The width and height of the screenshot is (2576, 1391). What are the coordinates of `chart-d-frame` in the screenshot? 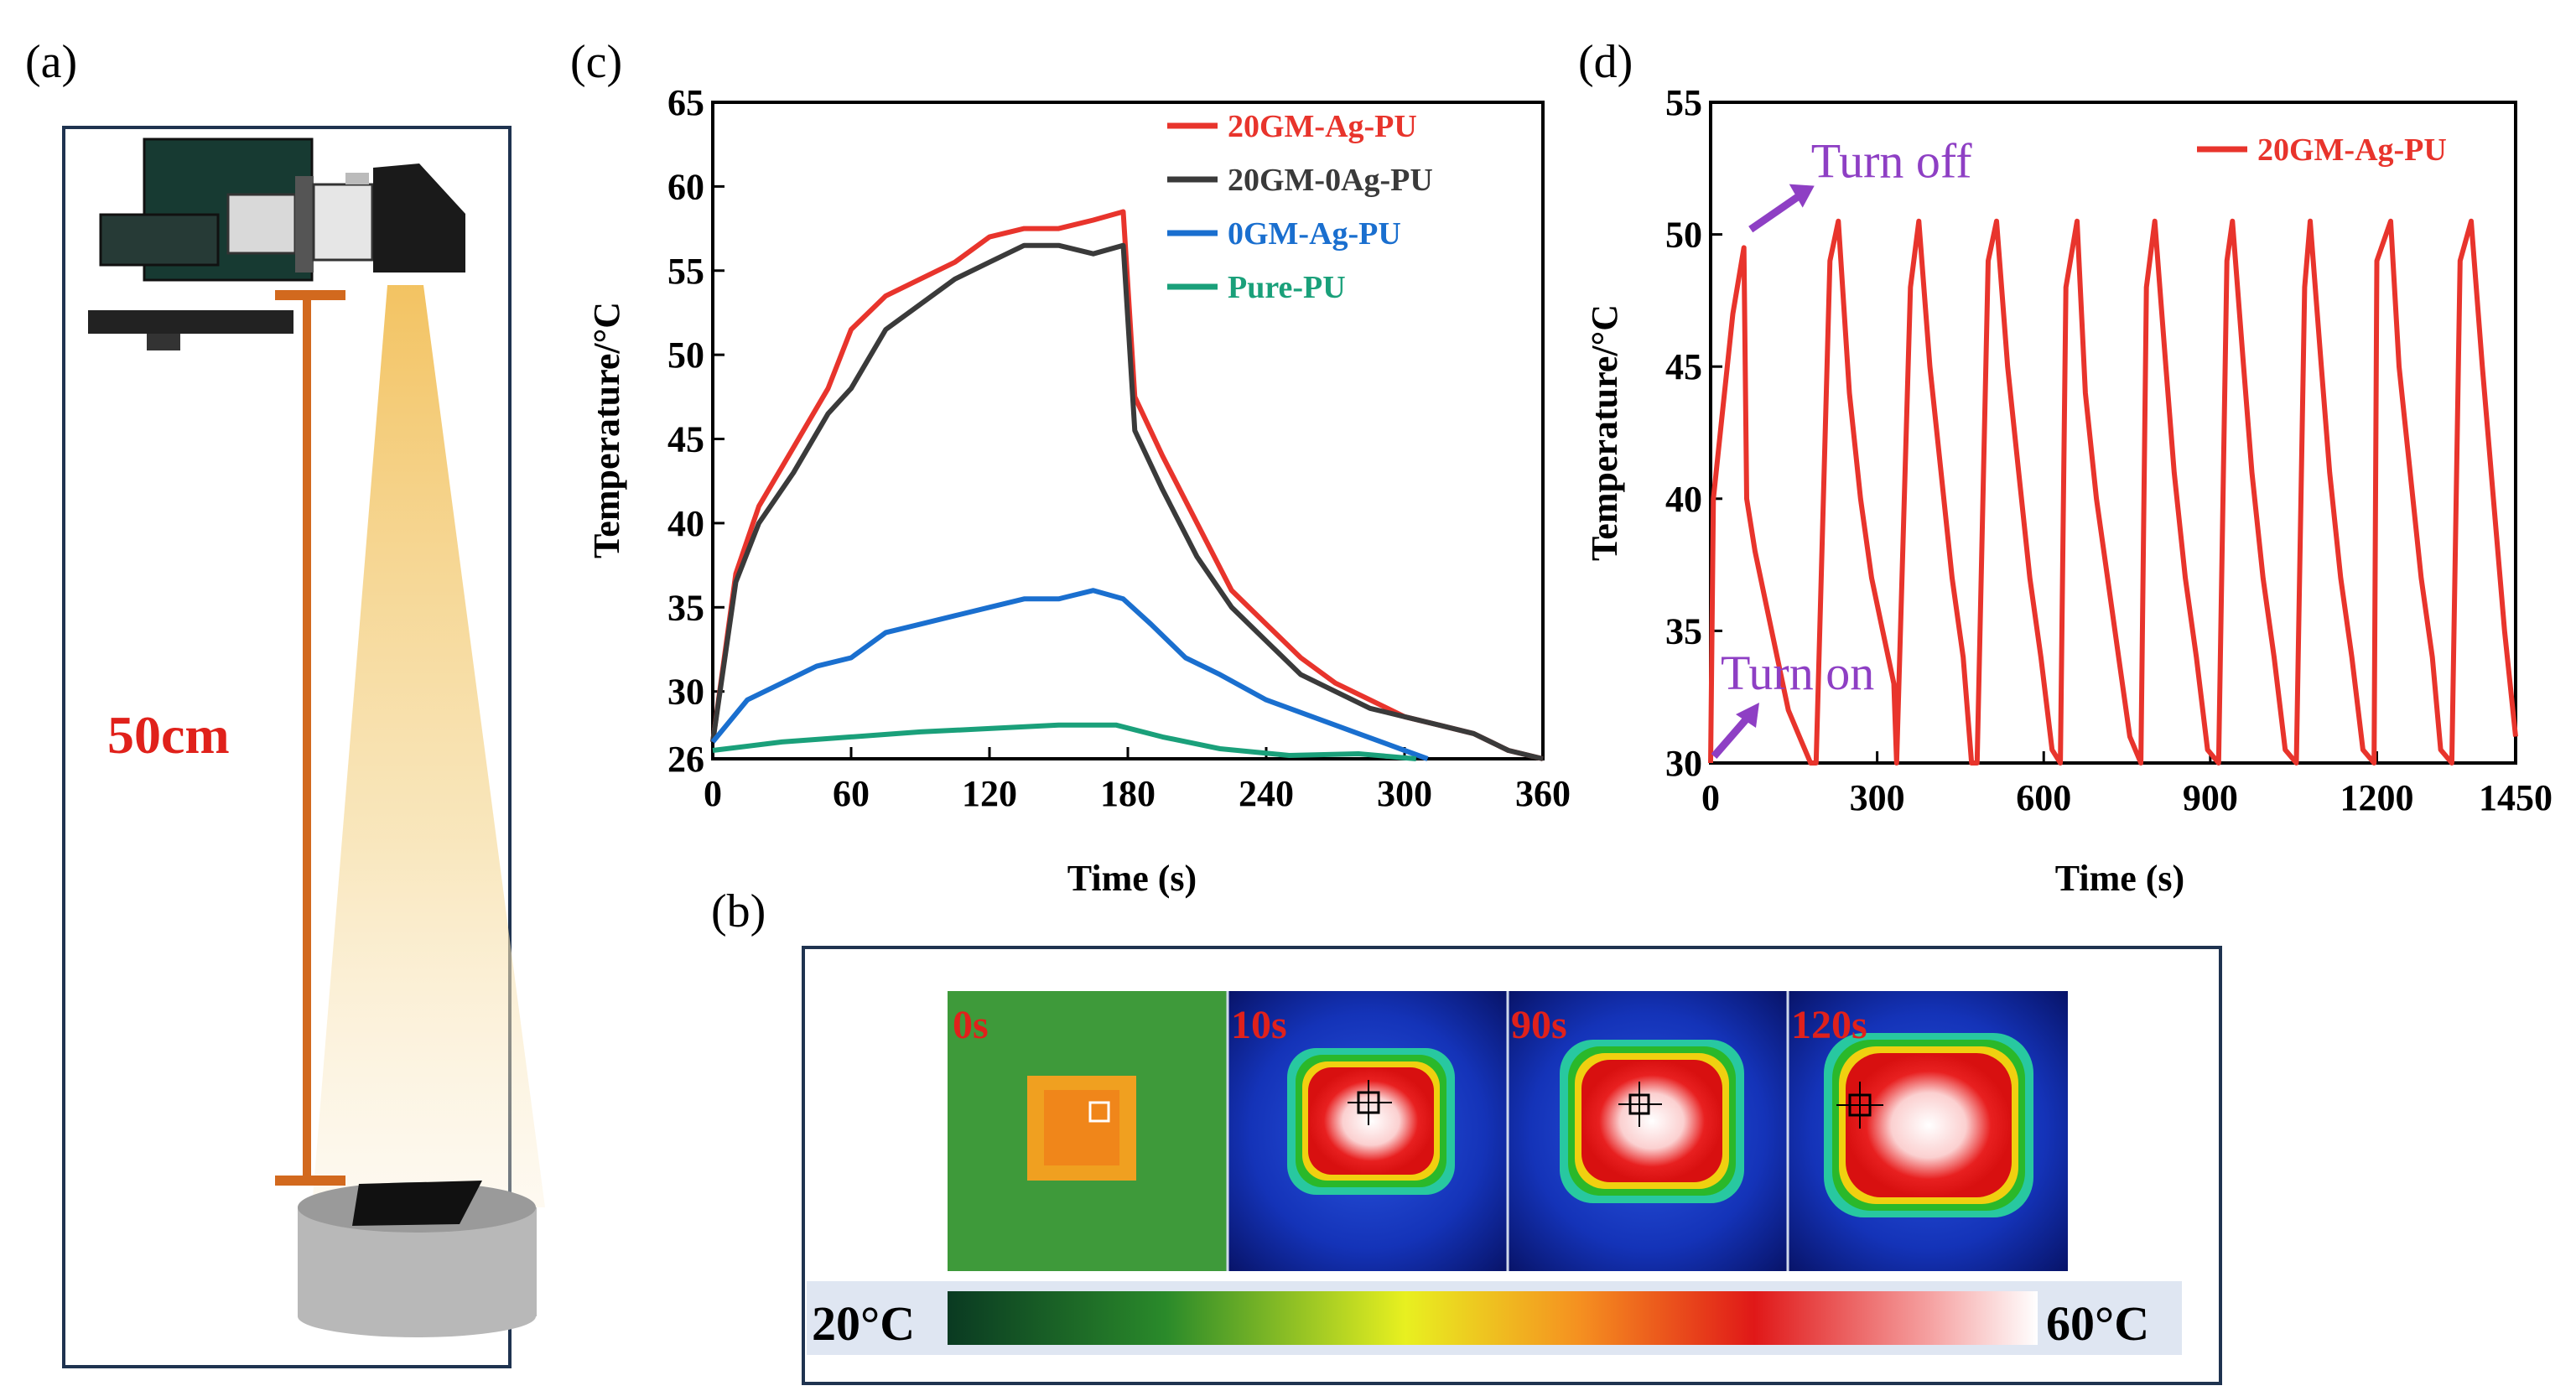 It's located at (2113, 433).